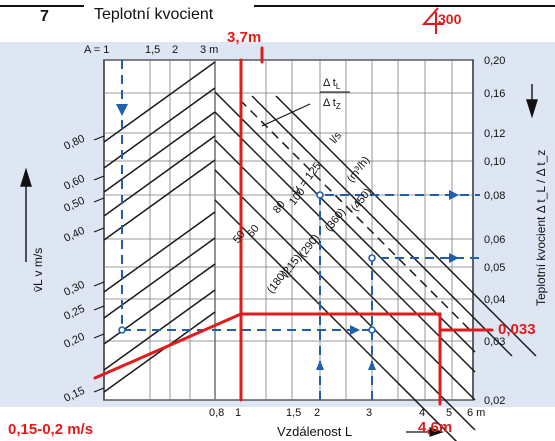  I want to click on arrow-right-icon-axis, so click(436, 432).